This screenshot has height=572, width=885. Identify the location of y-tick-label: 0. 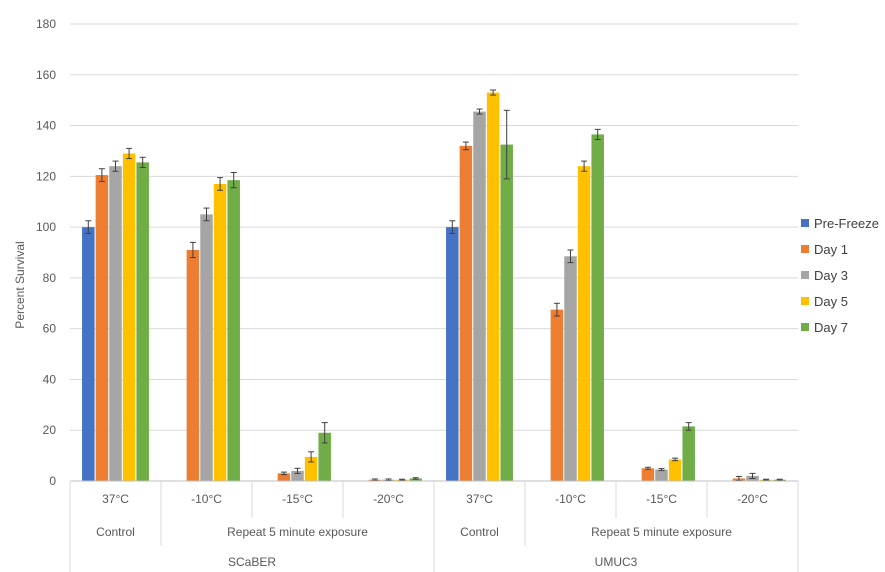
(52, 481).